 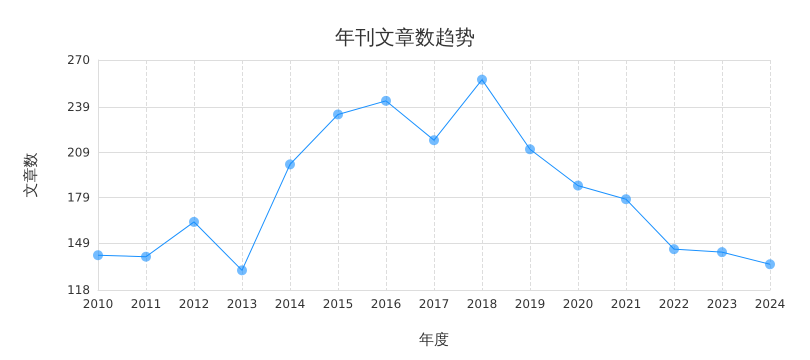 I want to click on x-tick-label: 2018, so click(x=482, y=304).